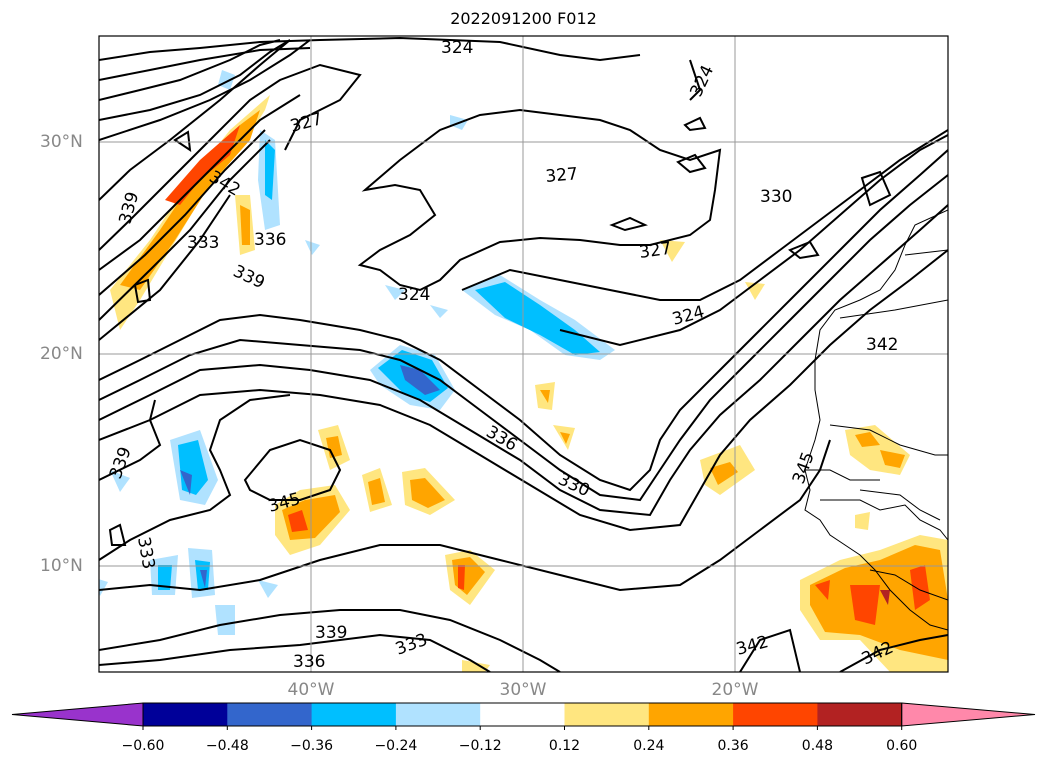  Describe the element at coordinates (968, 714) in the screenshot. I see `colorbar-extend-max` at that location.